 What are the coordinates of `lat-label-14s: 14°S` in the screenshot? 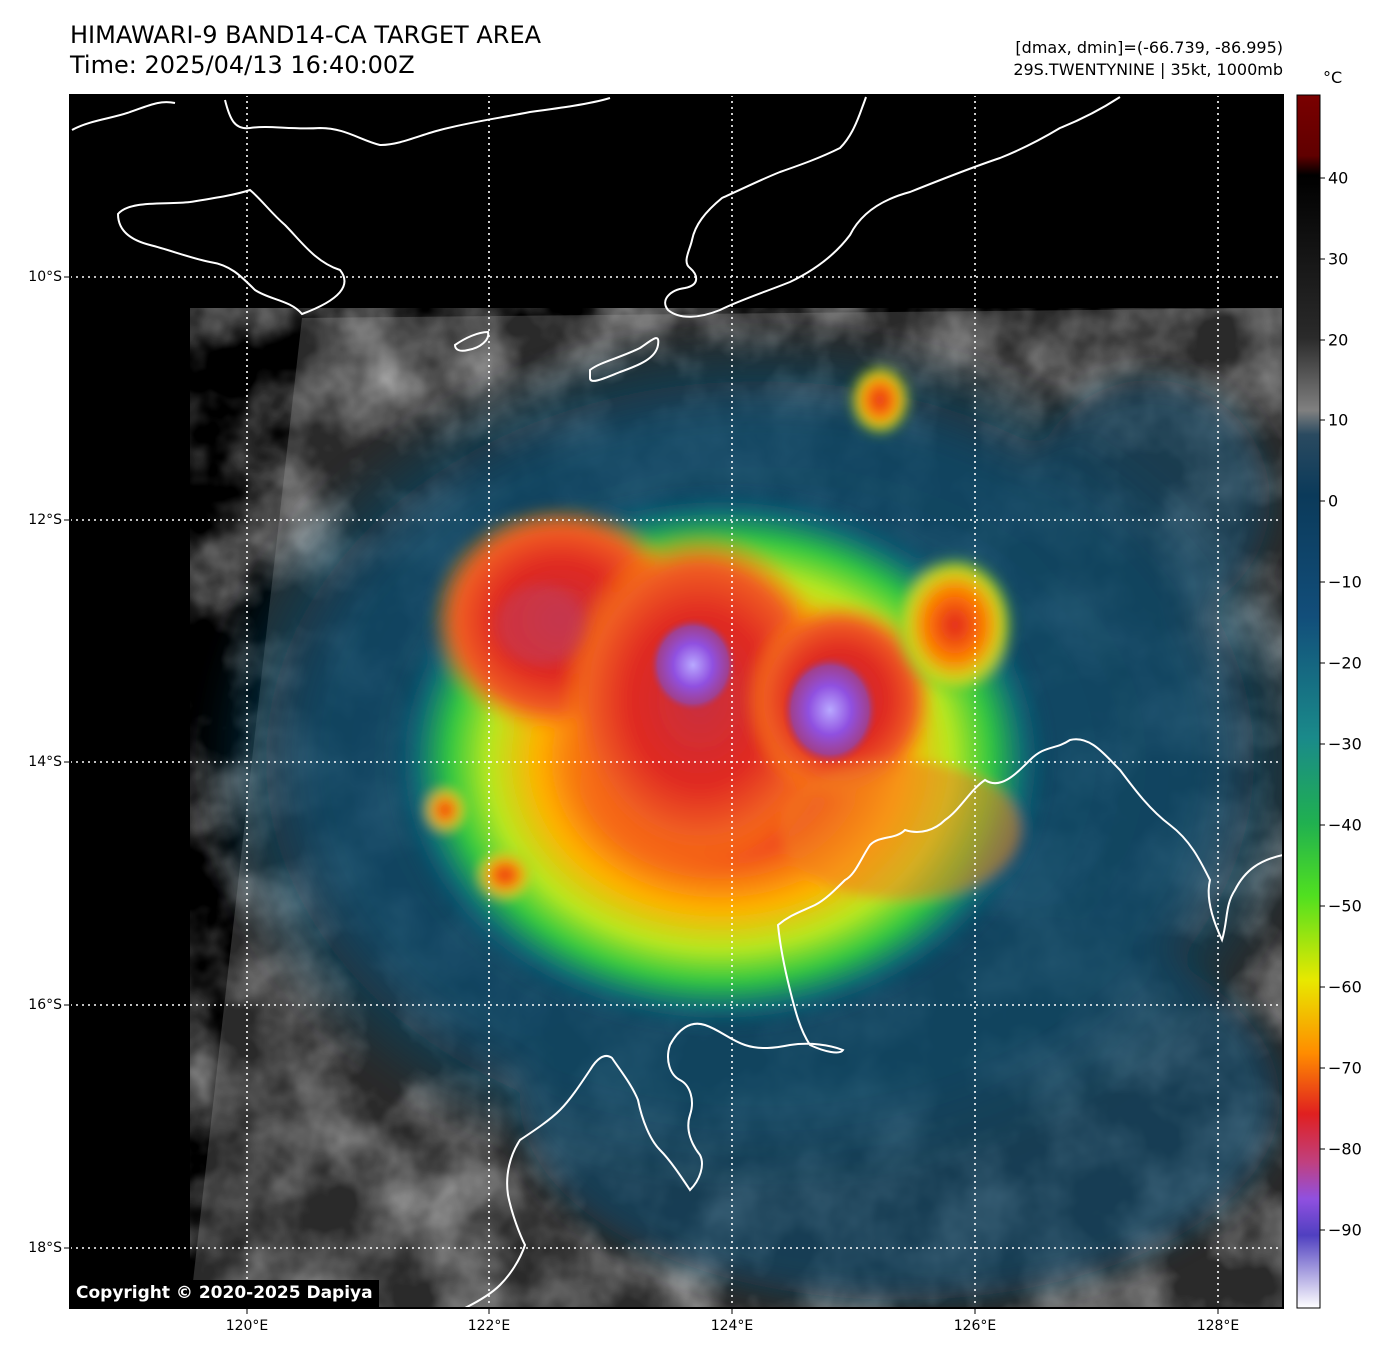 It's located at (45, 762).